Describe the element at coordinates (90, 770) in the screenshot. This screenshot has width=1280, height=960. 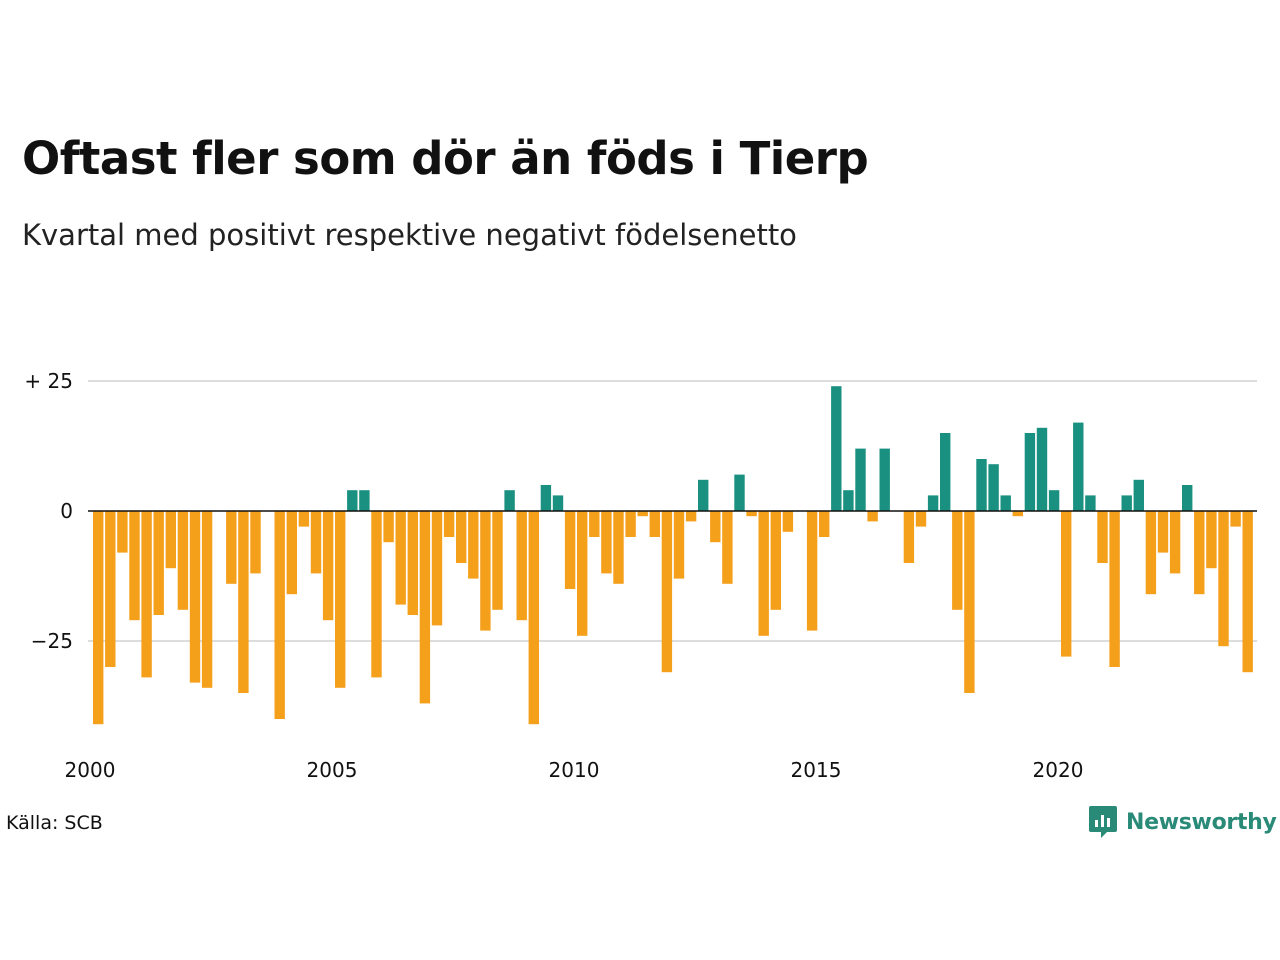
I see `x-tick-label: 2000` at that location.